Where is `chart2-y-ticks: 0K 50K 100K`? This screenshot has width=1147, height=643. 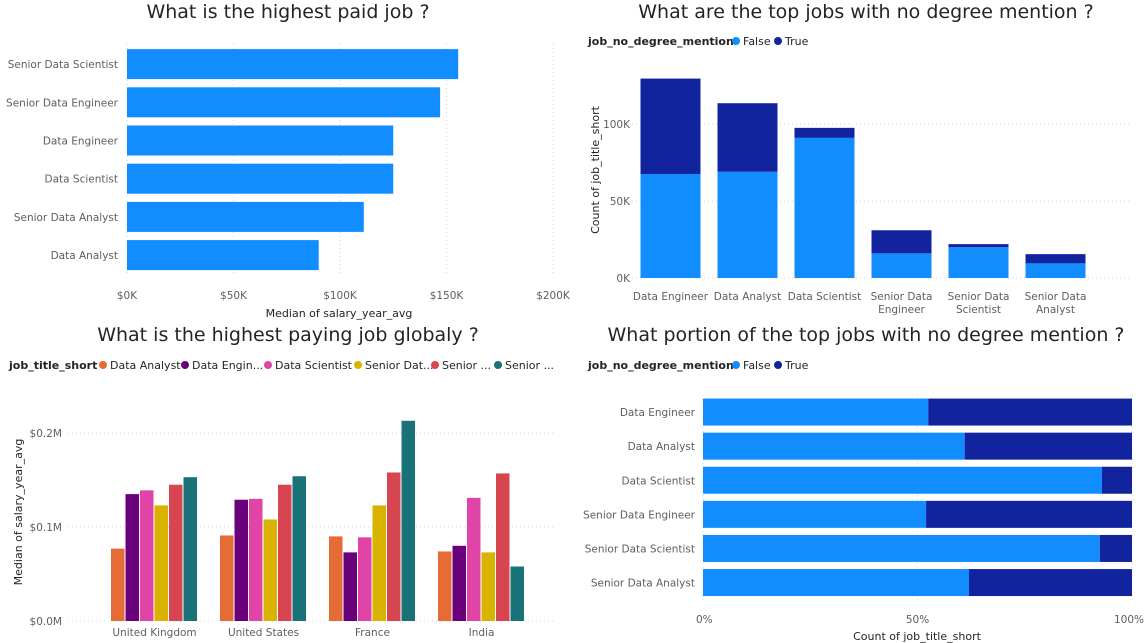 chart2-y-ticks: 0K 50K 100K is located at coordinates (617, 202).